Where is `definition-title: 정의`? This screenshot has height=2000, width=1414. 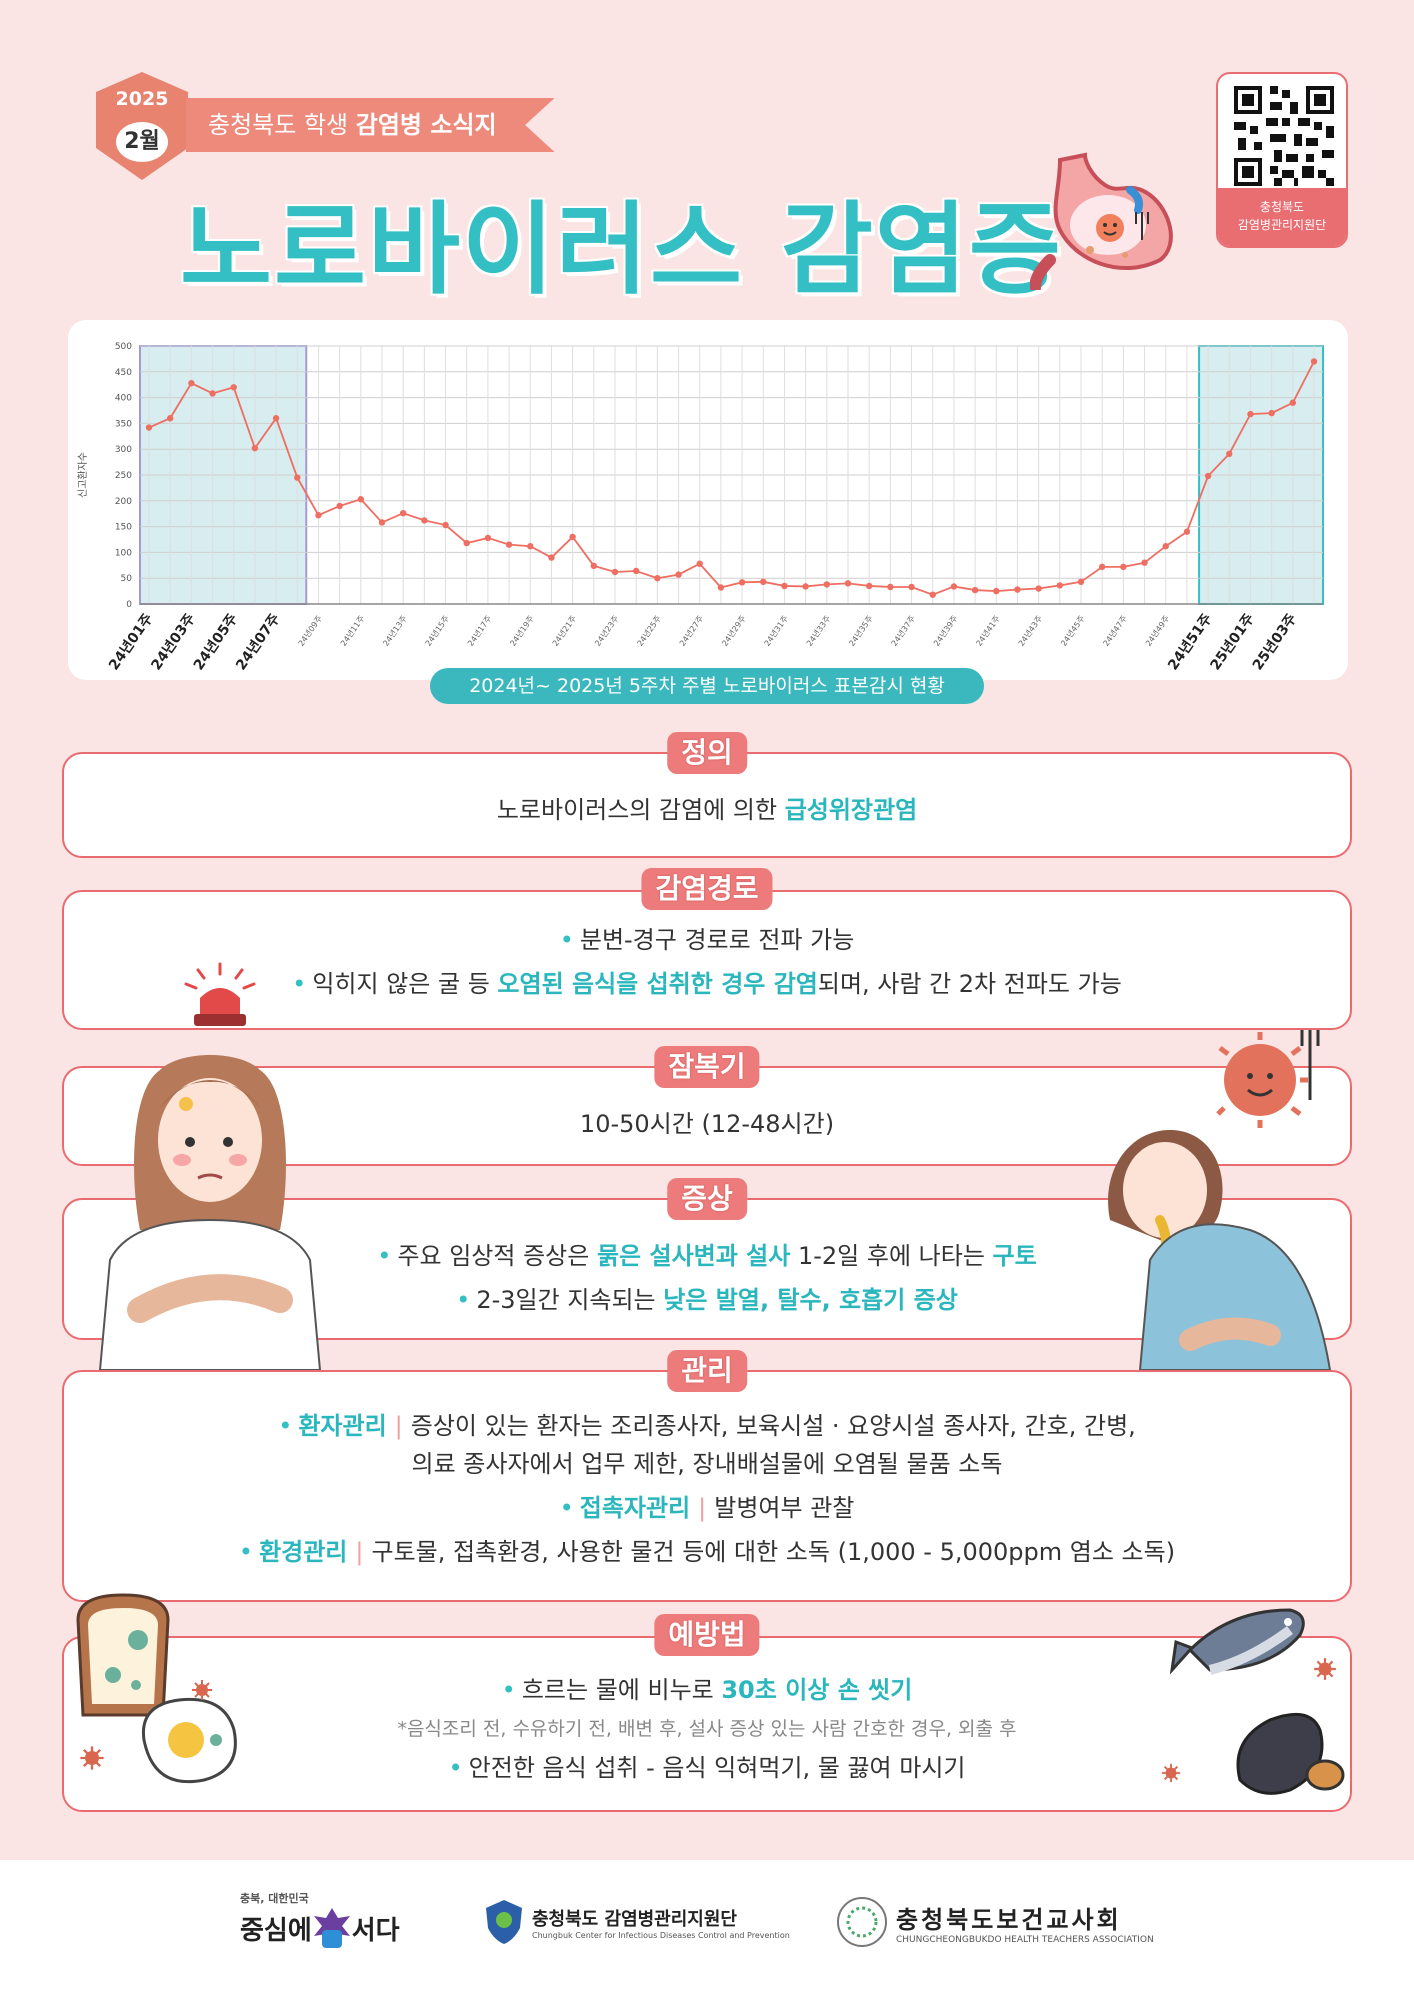
definition-title: 정의 is located at coordinates (707, 753).